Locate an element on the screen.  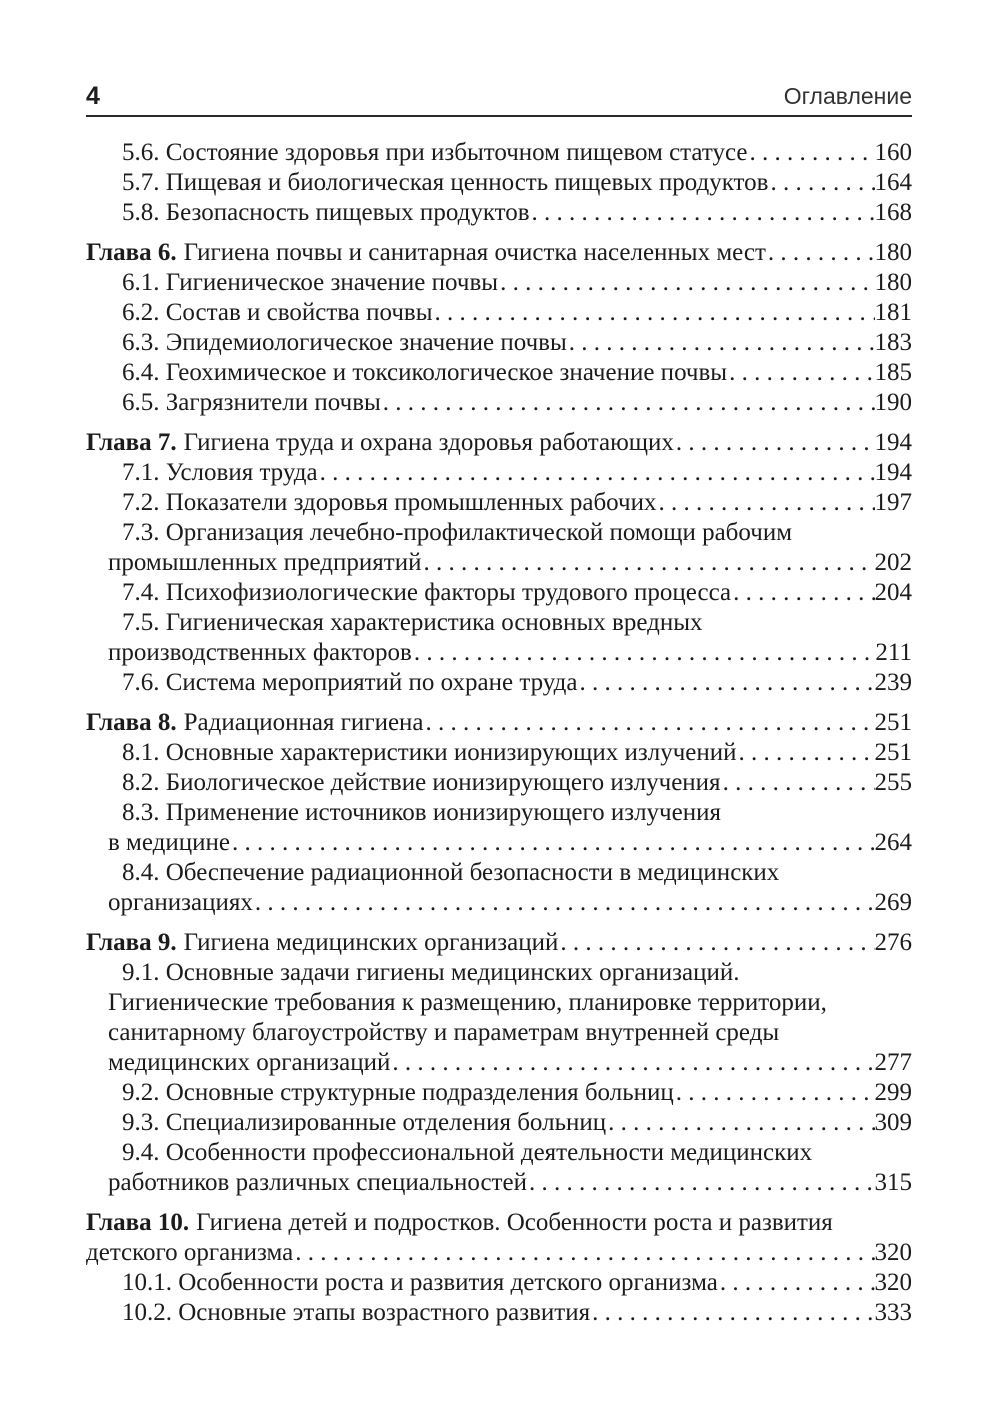
toc-entry-text: работников различных специальностей is located at coordinates (317, 1182).